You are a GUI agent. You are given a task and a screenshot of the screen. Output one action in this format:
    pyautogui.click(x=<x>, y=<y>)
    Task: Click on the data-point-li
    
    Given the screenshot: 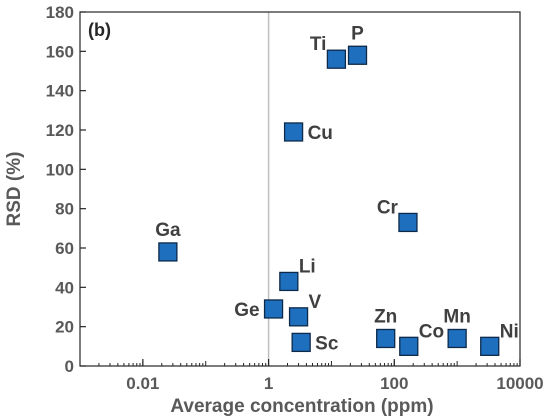 What is the action you would take?
    pyautogui.click(x=289, y=281)
    